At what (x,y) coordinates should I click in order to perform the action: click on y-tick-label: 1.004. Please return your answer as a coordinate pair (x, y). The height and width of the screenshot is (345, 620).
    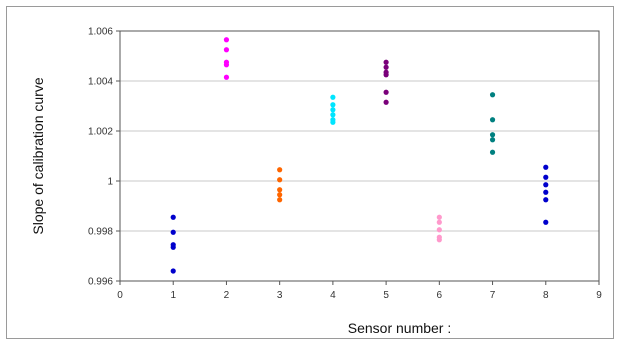
    Looking at the image, I should click on (100, 82).